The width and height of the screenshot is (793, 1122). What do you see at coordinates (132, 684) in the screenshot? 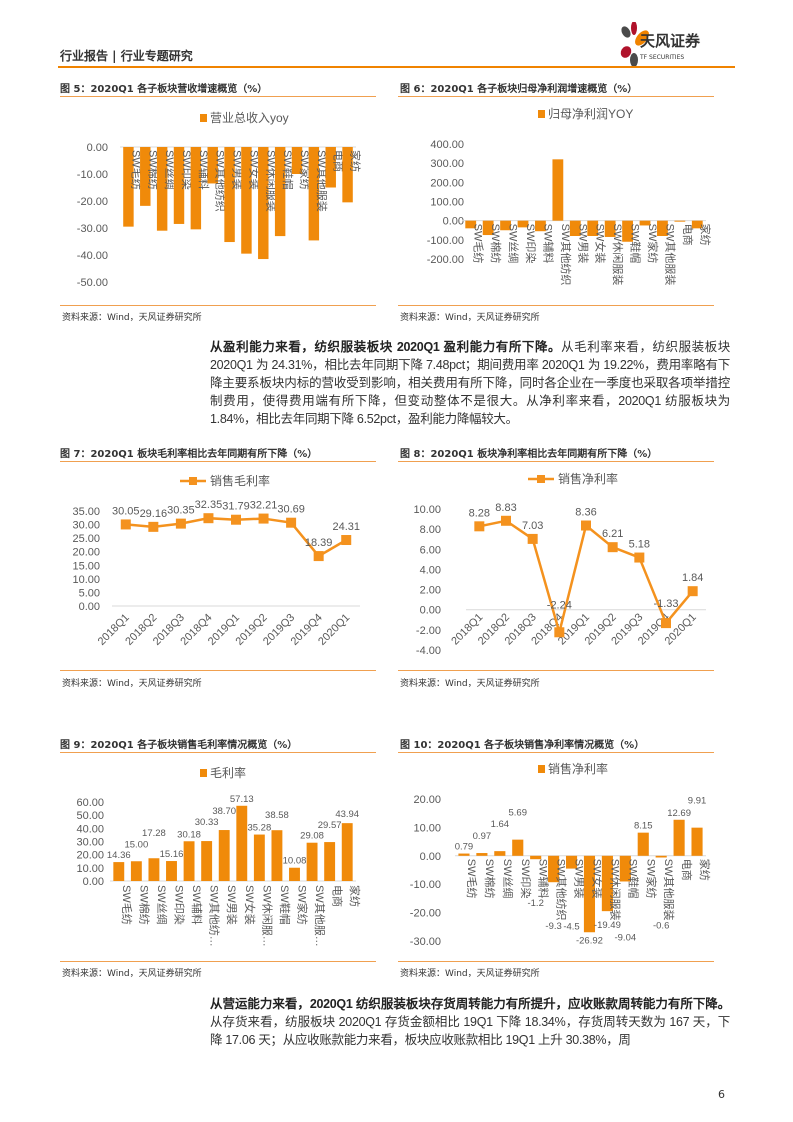
I see `source-note: 资料来源：Wind，天风证券研究所` at bounding box center [132, 684].